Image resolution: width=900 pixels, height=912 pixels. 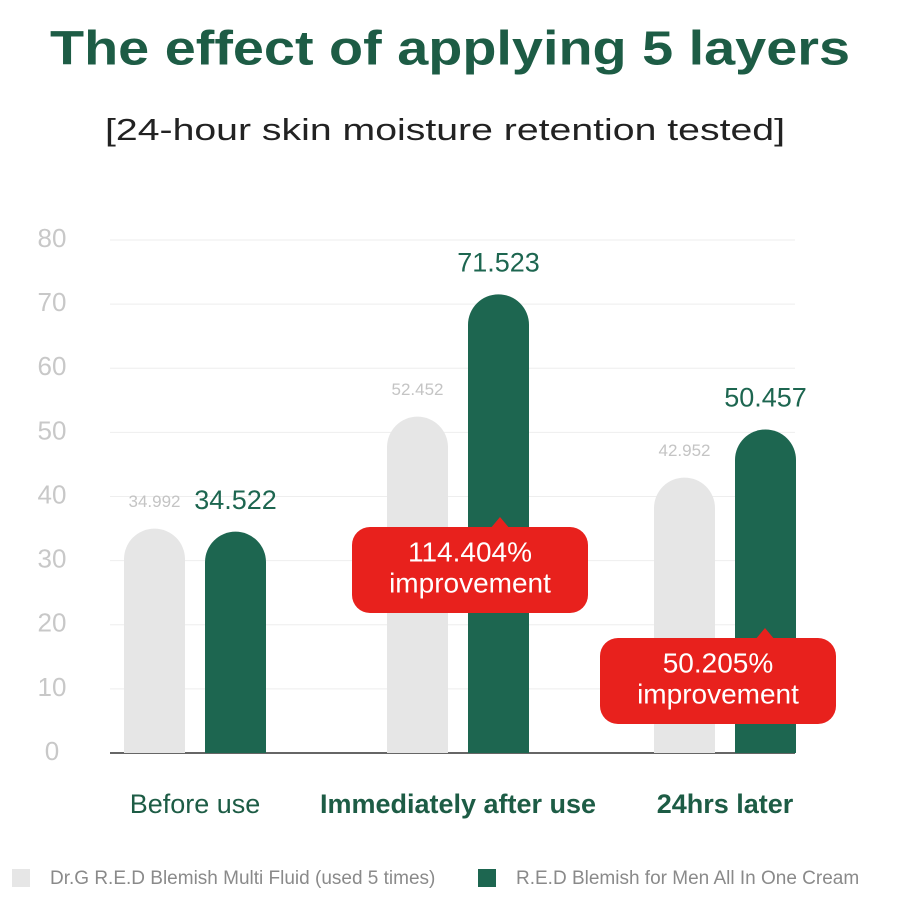 I want to click on chart-title: The effect of applying 5 layers, so click(x=450, y=49).